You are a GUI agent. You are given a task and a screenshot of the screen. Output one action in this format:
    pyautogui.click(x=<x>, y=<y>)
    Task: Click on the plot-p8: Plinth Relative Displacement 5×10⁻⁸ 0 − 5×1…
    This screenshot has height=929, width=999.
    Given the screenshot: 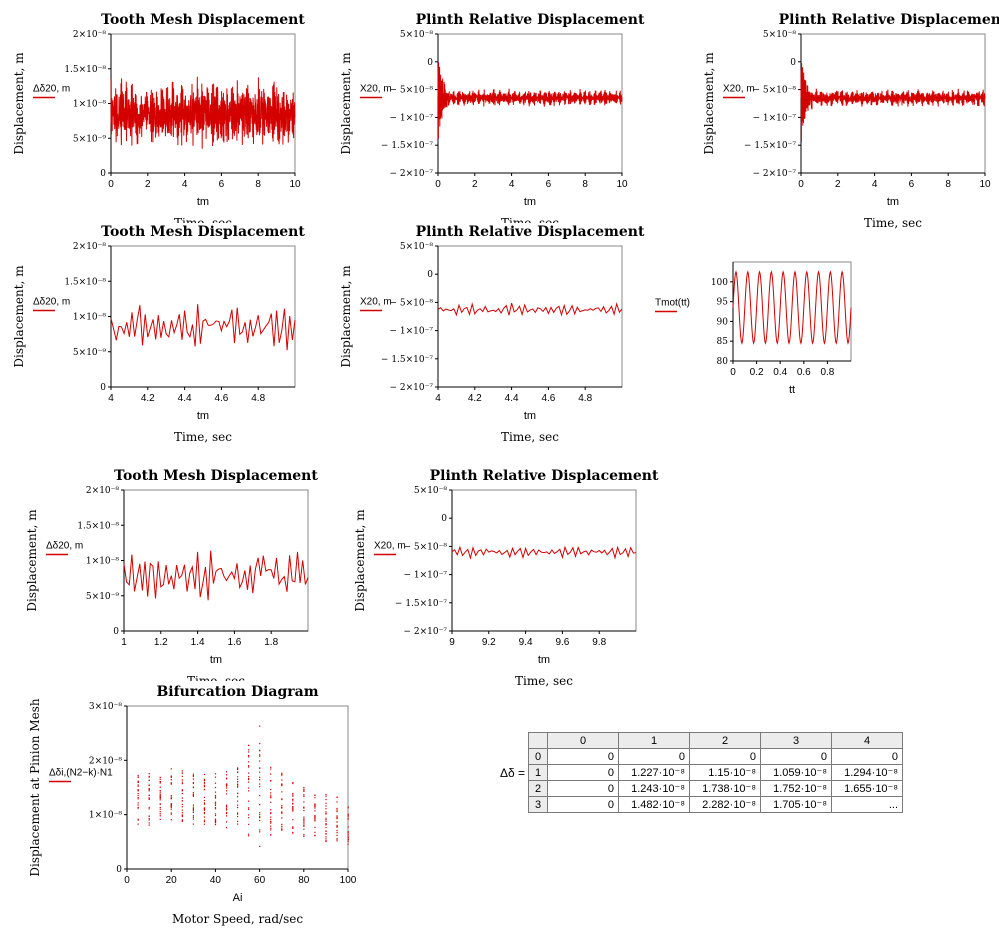 What is the action you would take?
    pyautogui.click(x=506, y=578)
    